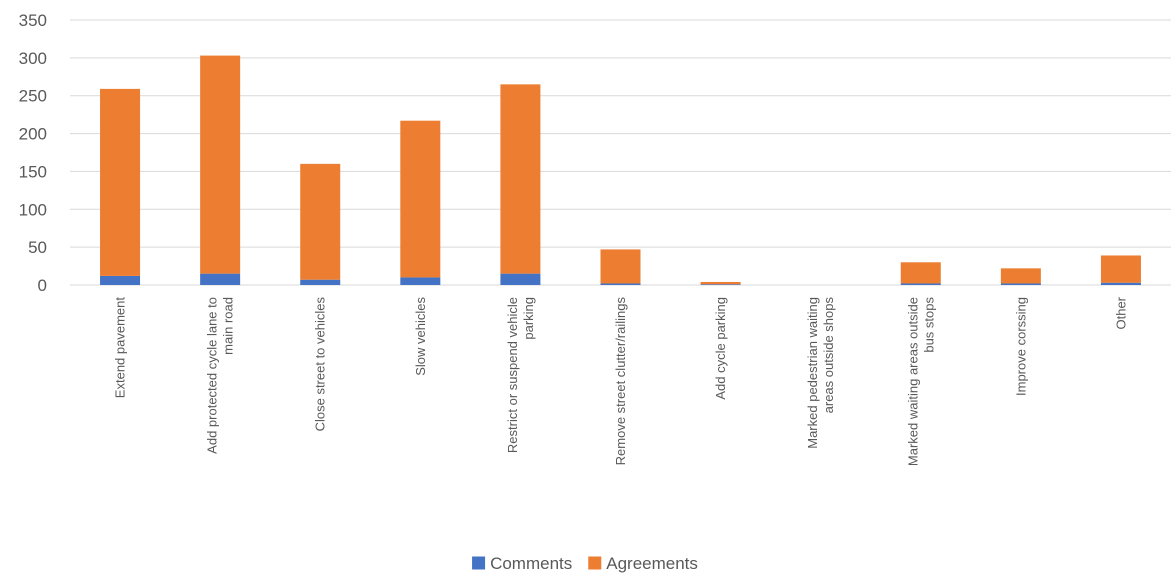 The height and width of the screenshot is (583, 1171). I want to click on y-tick-label: 150, so click(33, 171).